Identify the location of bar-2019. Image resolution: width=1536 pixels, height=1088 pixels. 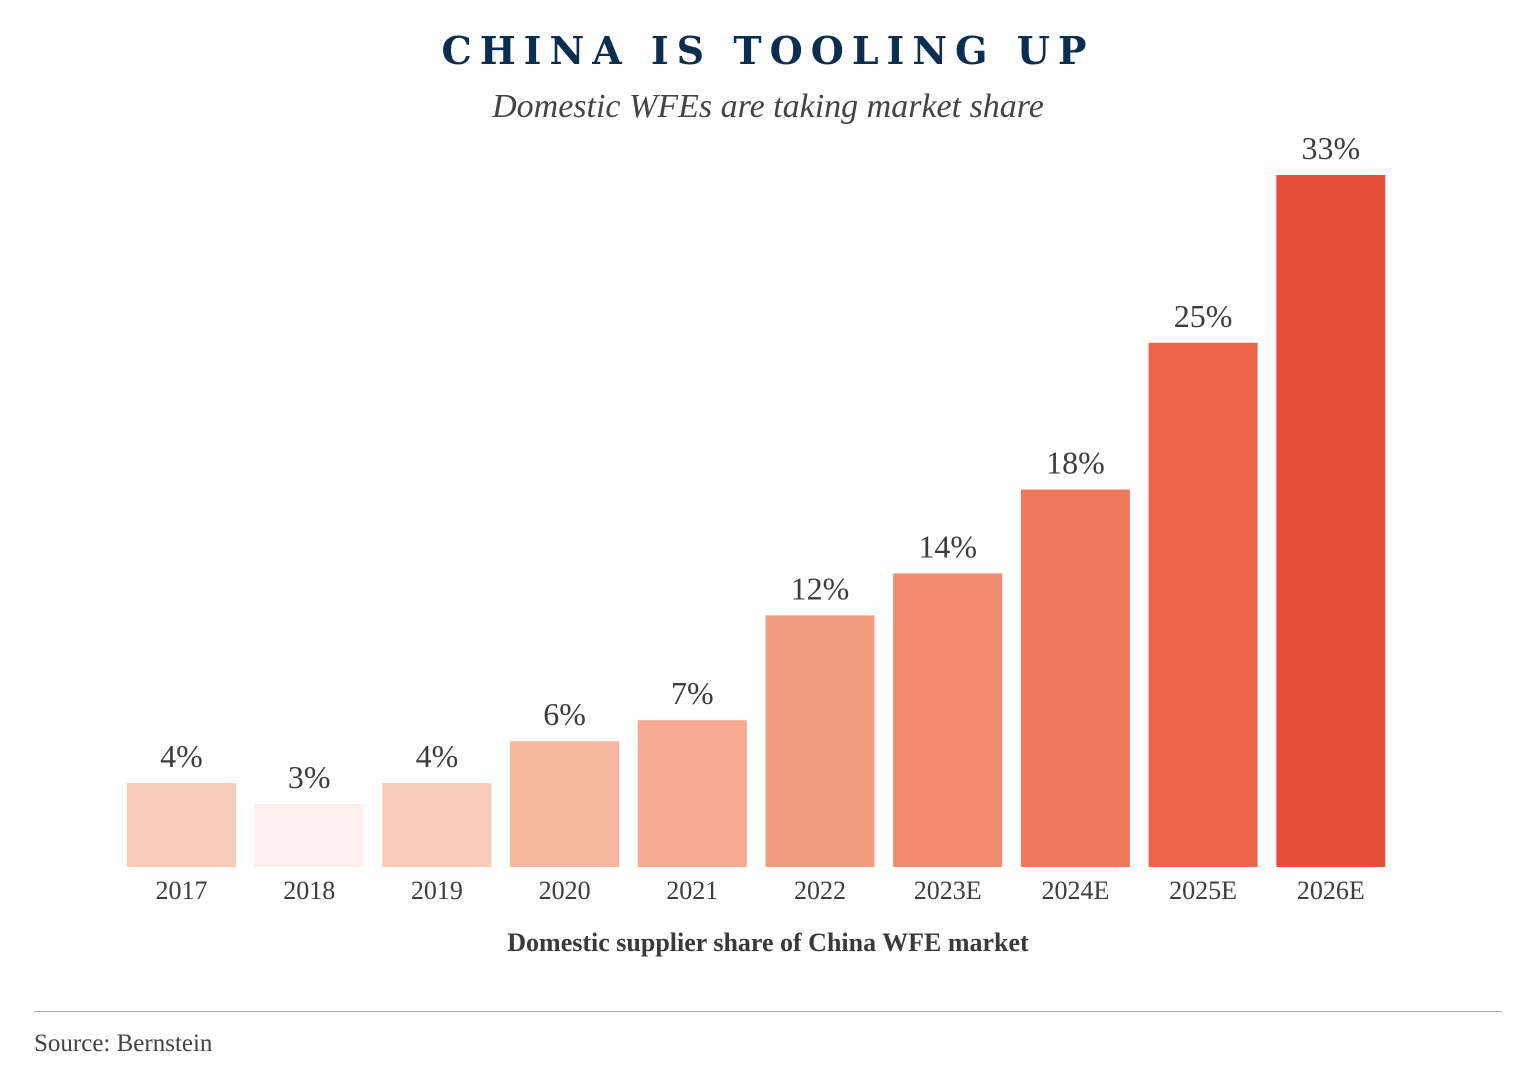
(437, 825).